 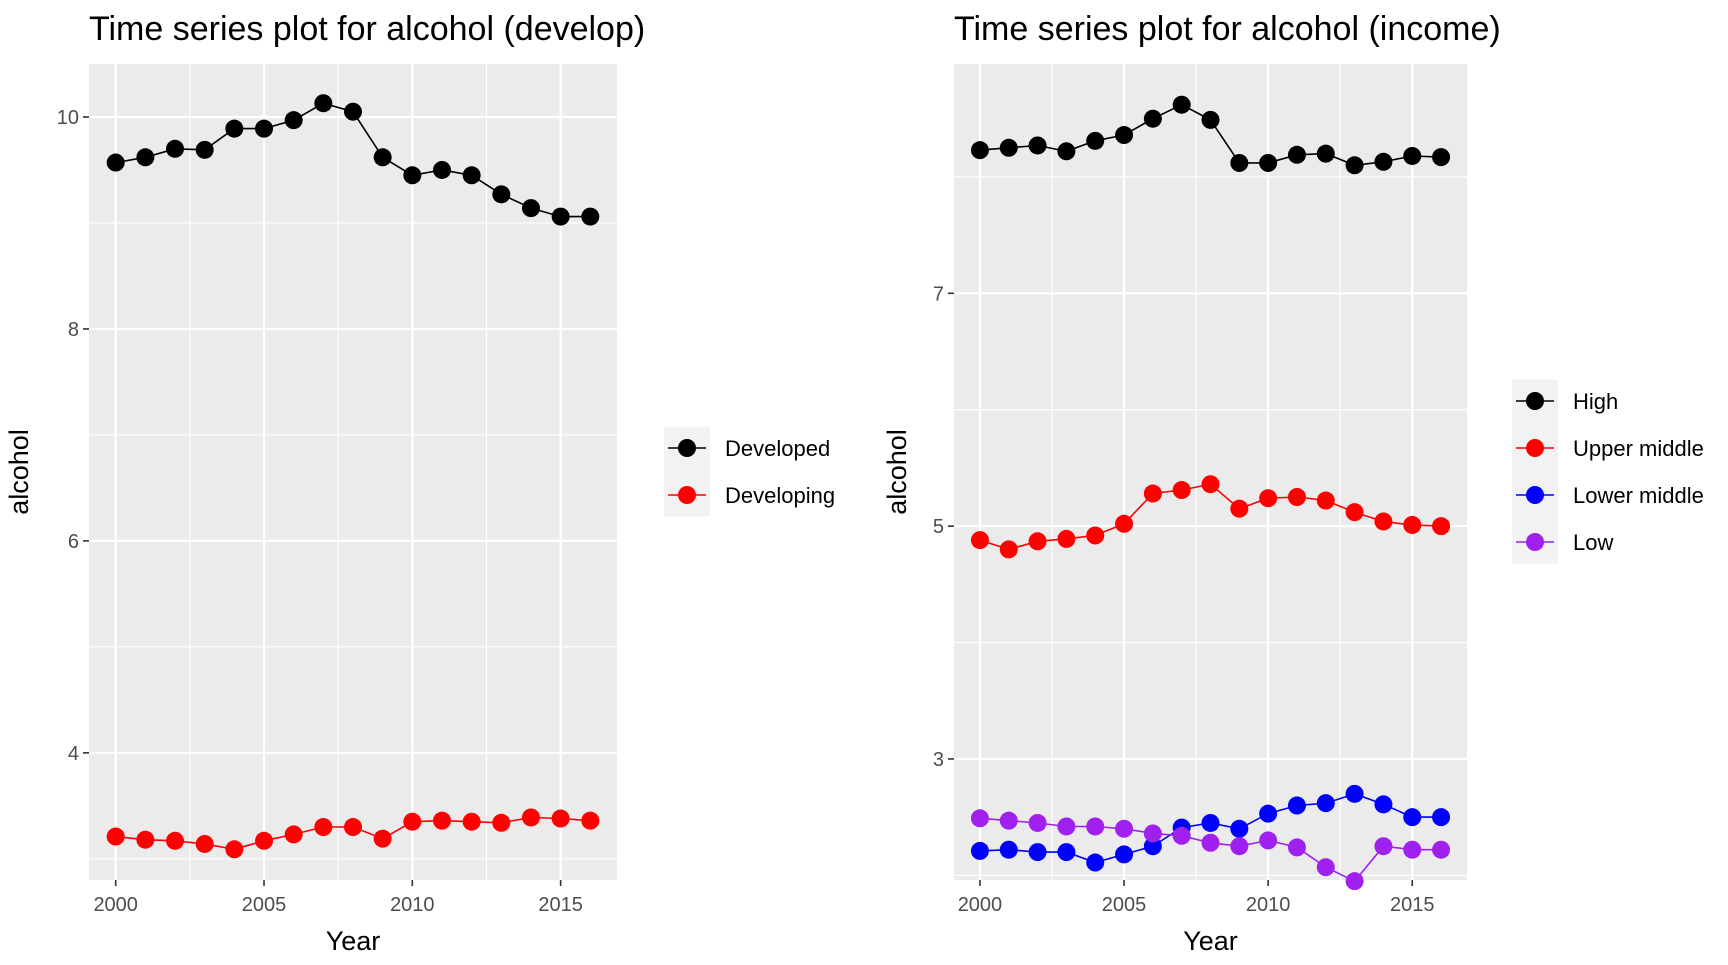 What do you see at coordinates (1567, 401) in the screenshot?
I see `legend-item: High` at bounding box center [1567, 401].